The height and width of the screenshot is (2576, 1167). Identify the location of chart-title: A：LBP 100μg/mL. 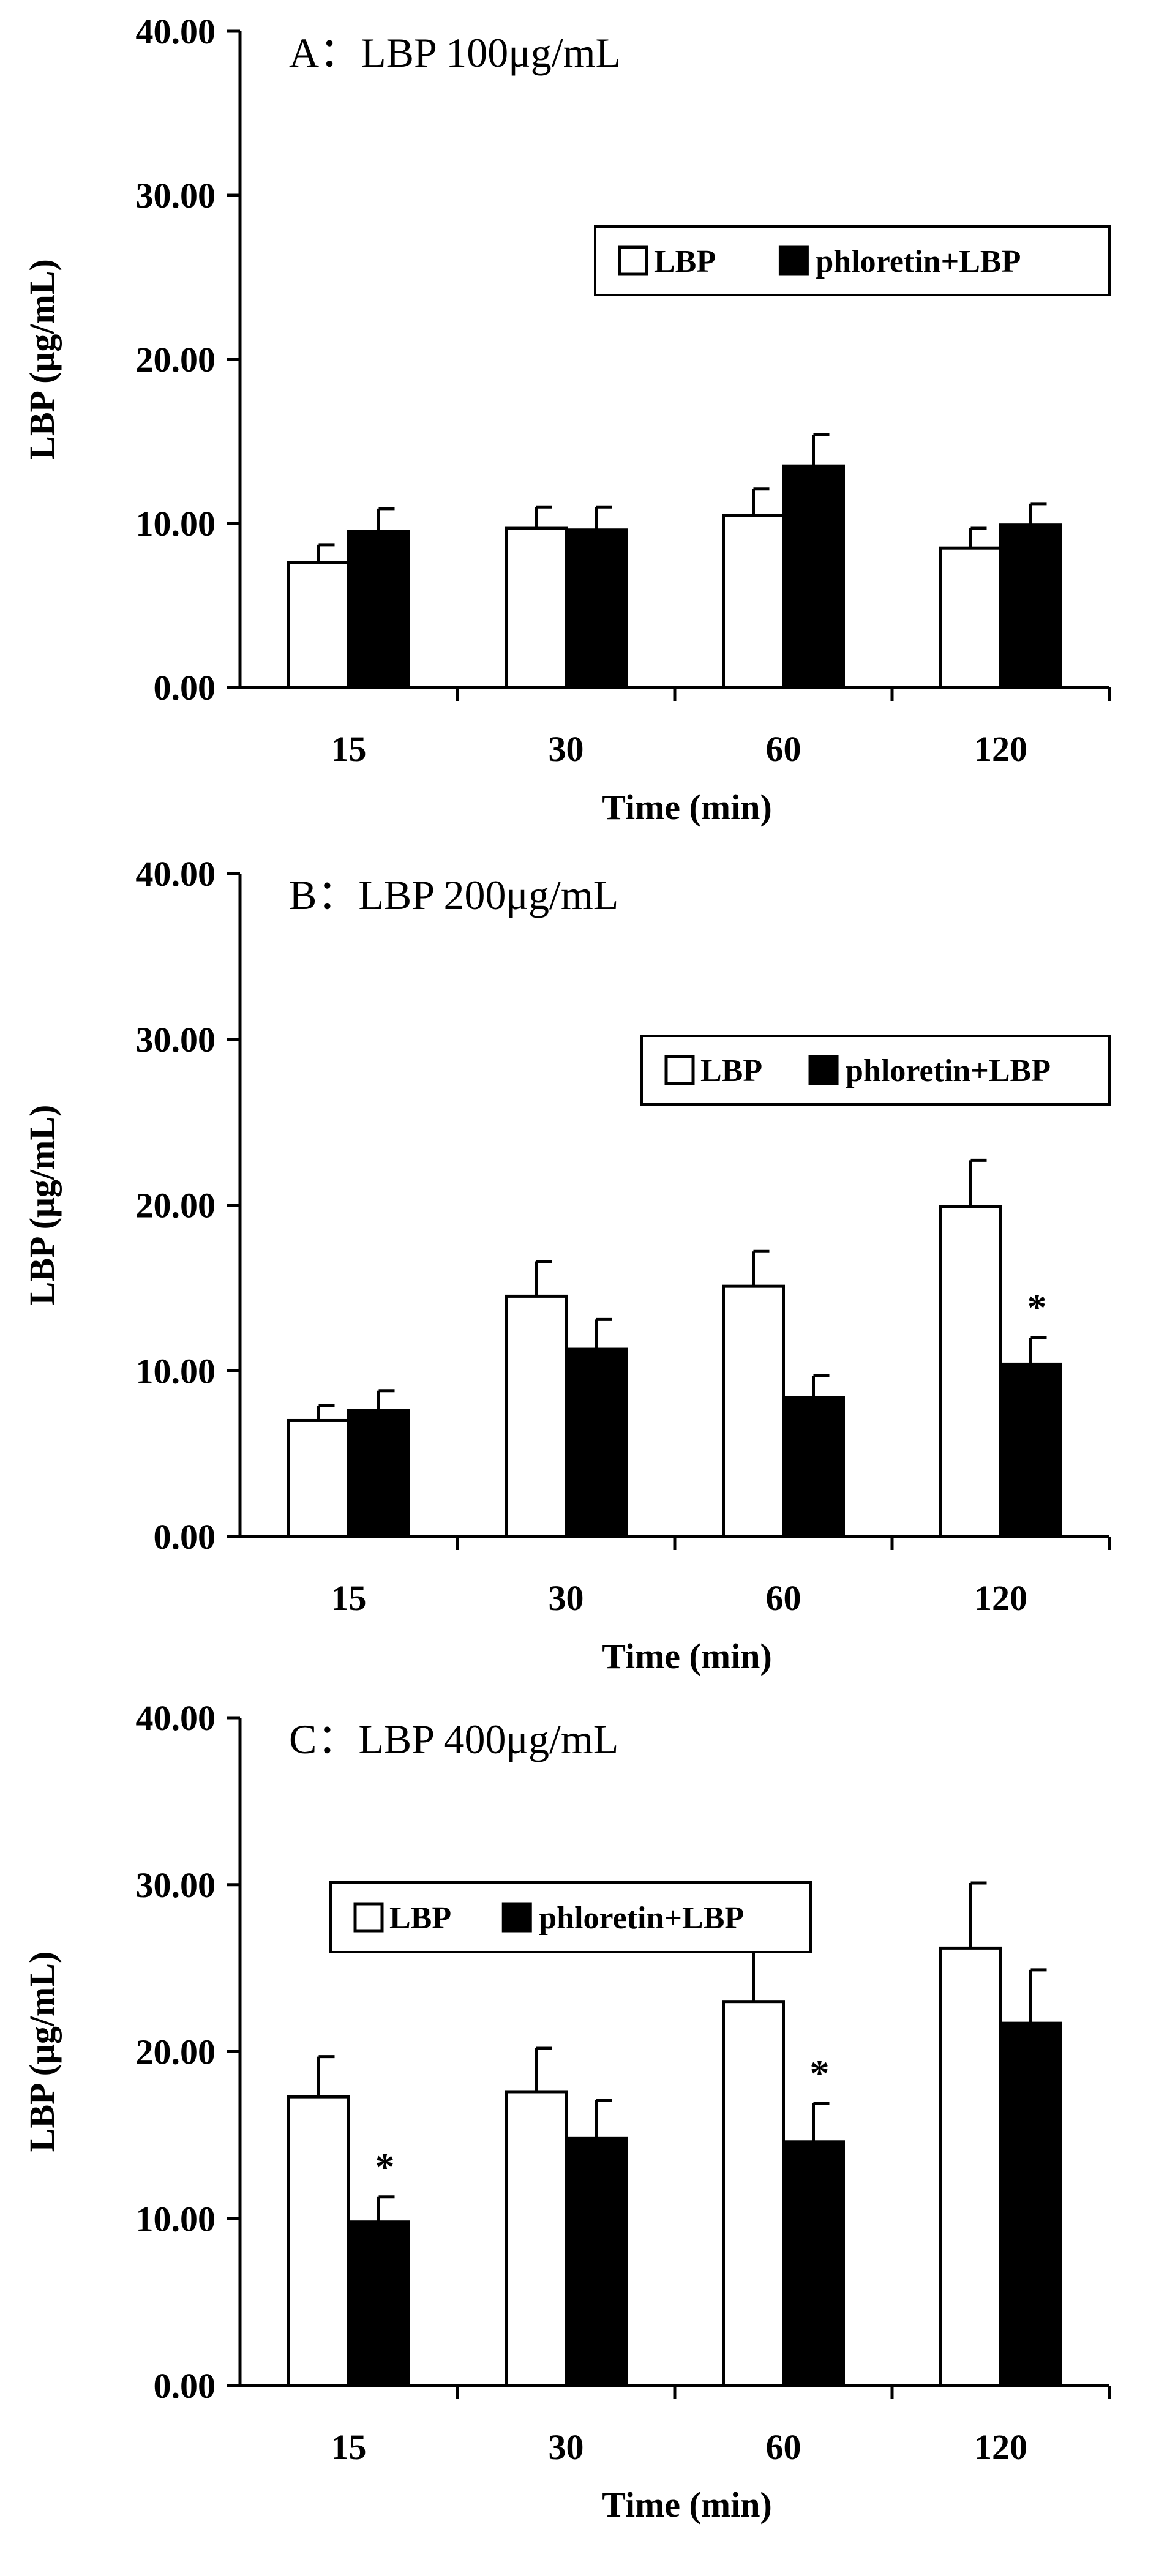
(455, 52).